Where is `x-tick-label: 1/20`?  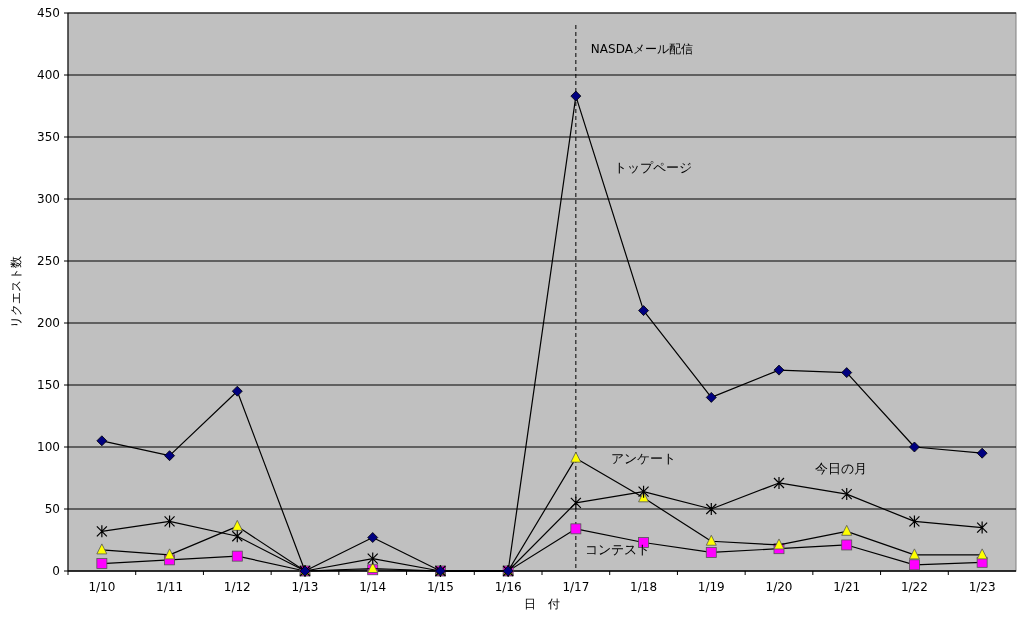 x-tick-label: 1/20 is located at coordinates (779, 587).